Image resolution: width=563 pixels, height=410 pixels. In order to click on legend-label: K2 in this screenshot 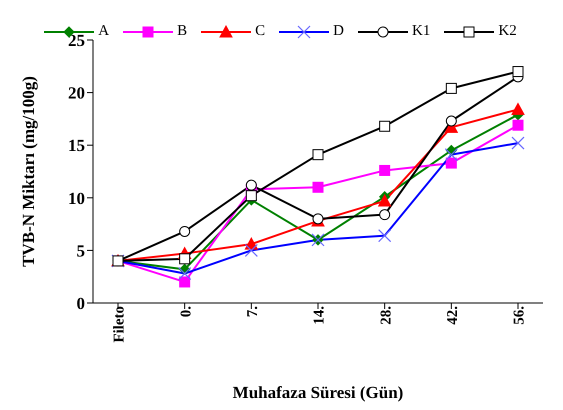, I will do `click(507, 31)`.